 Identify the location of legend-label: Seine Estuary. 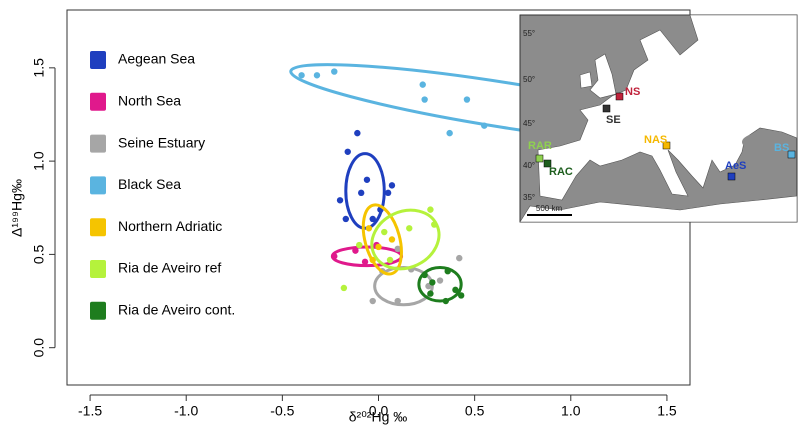
(161, 142).